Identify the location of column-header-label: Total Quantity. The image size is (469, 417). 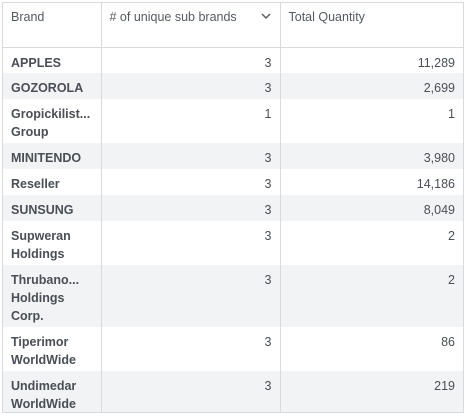
(326, 17).